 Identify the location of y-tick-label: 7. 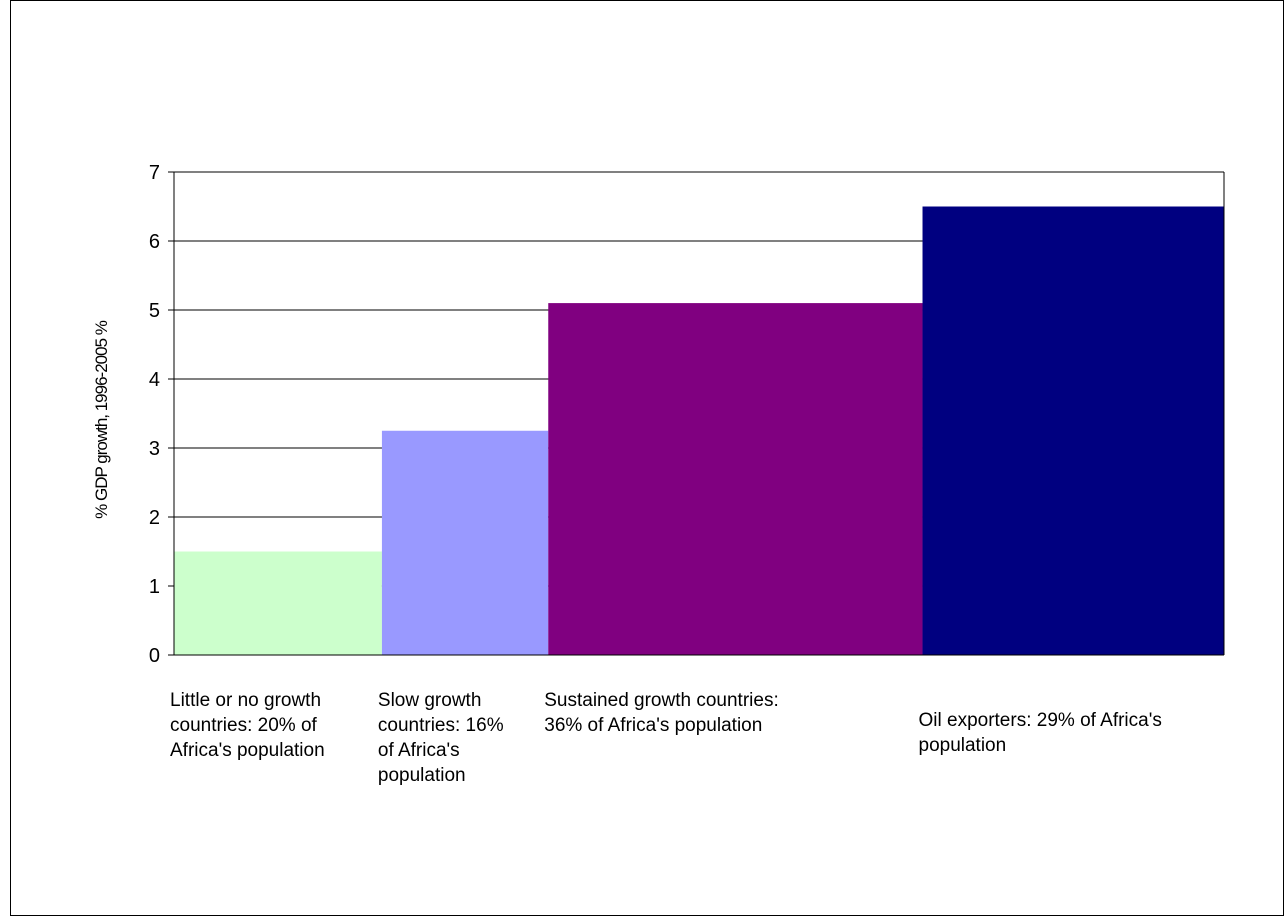
(154, 173).